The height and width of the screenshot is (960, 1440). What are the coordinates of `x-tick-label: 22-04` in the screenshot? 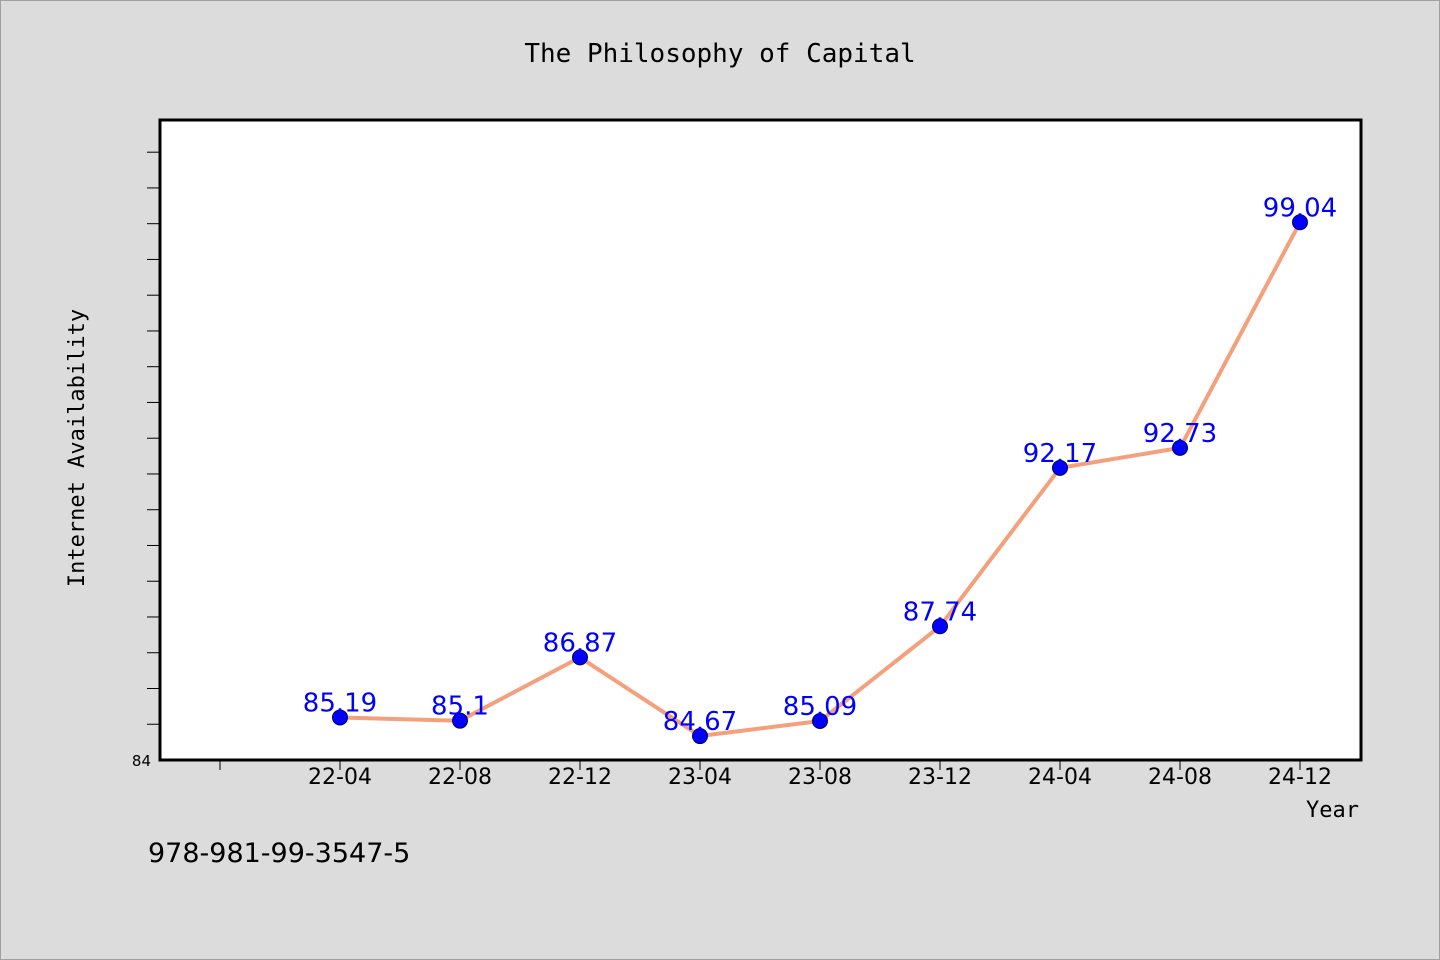 It's located at (340, 777).